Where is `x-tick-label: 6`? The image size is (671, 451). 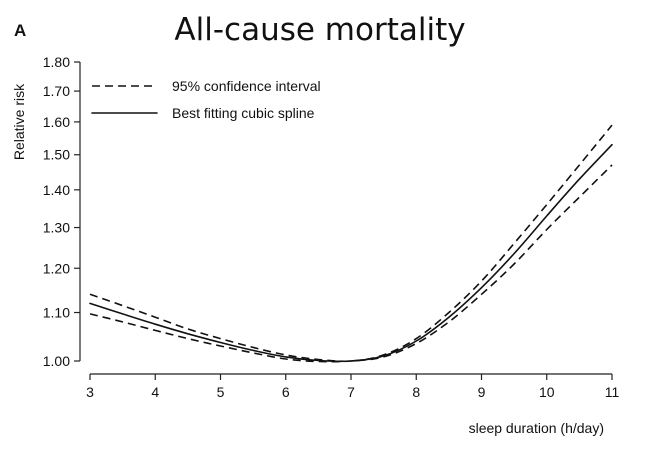 x-tick-label: 6 is located at coordinates (286, 392).